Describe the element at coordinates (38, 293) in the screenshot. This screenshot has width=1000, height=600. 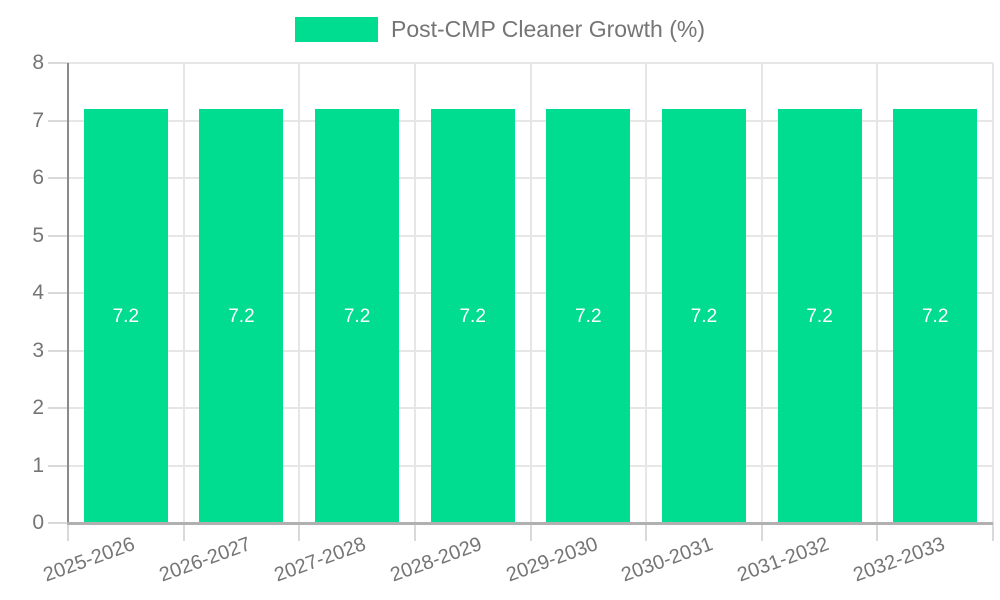
I see `y-axis-label: 4` at that location.